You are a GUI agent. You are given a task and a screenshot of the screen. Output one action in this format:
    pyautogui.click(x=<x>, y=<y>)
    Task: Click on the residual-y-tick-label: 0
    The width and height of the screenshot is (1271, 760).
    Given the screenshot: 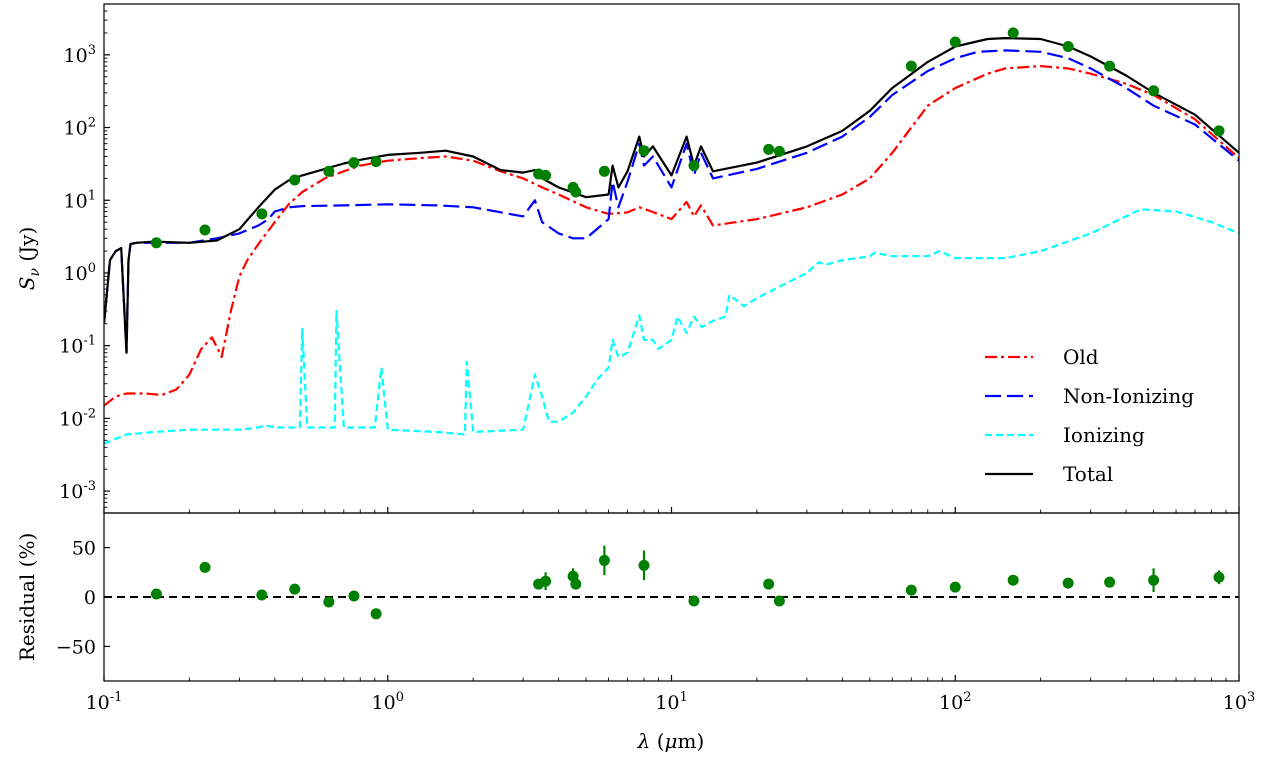 What is the action you would take?
    pyautogui.click(x=90, y=598)
    